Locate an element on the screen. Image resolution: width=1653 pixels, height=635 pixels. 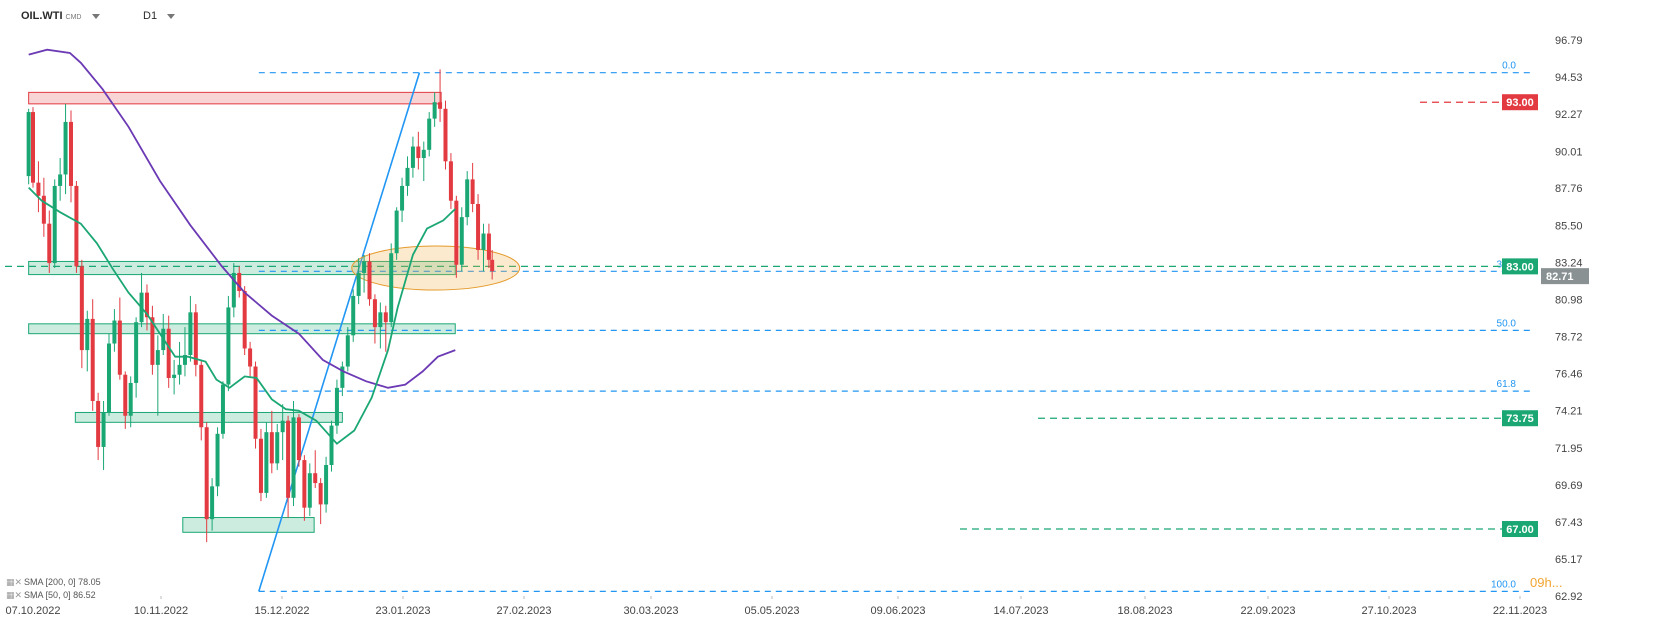
y-tick-15: 62.92 is located at coordinates (1569, 597).